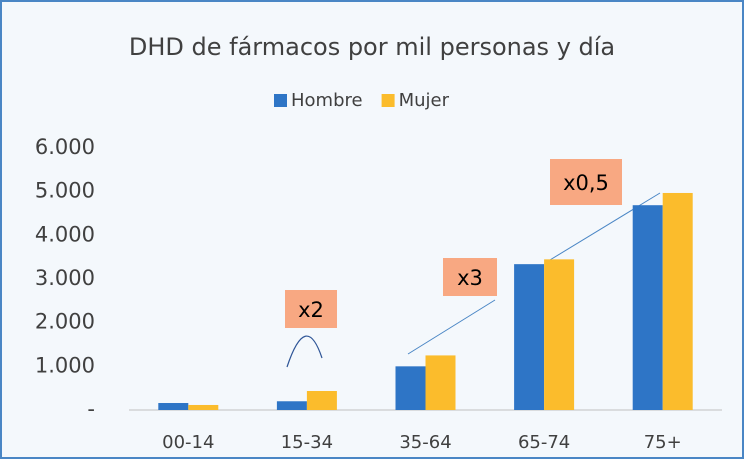 The width and height of the screenshot is (744, 463). I want to click on y-tick-label: 2.000, so click(65, 322).